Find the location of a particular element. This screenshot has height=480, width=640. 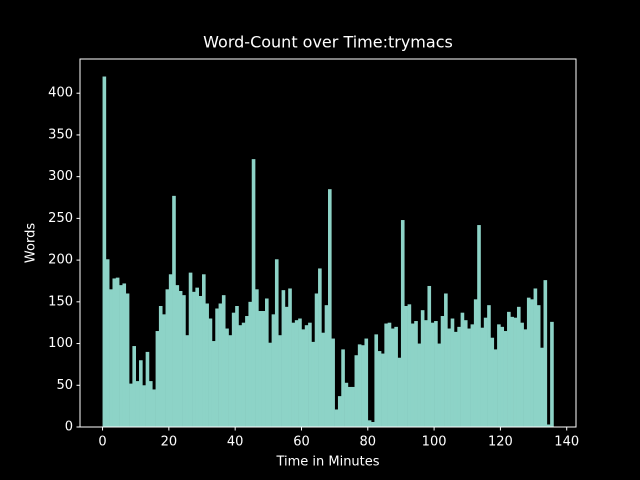

x-tick-label: 40 is located at coordinates (235, 442).